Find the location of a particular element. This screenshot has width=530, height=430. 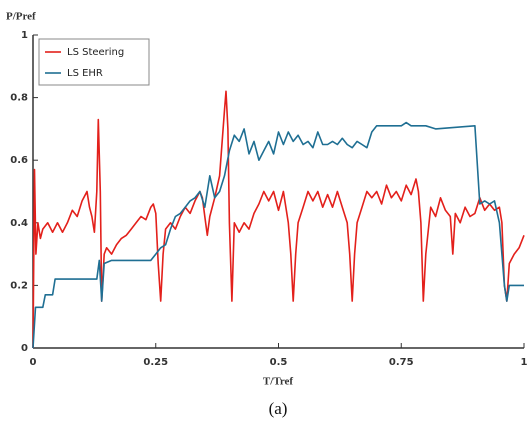

legend-label: LS EHR is located at coordinates (85, 73).